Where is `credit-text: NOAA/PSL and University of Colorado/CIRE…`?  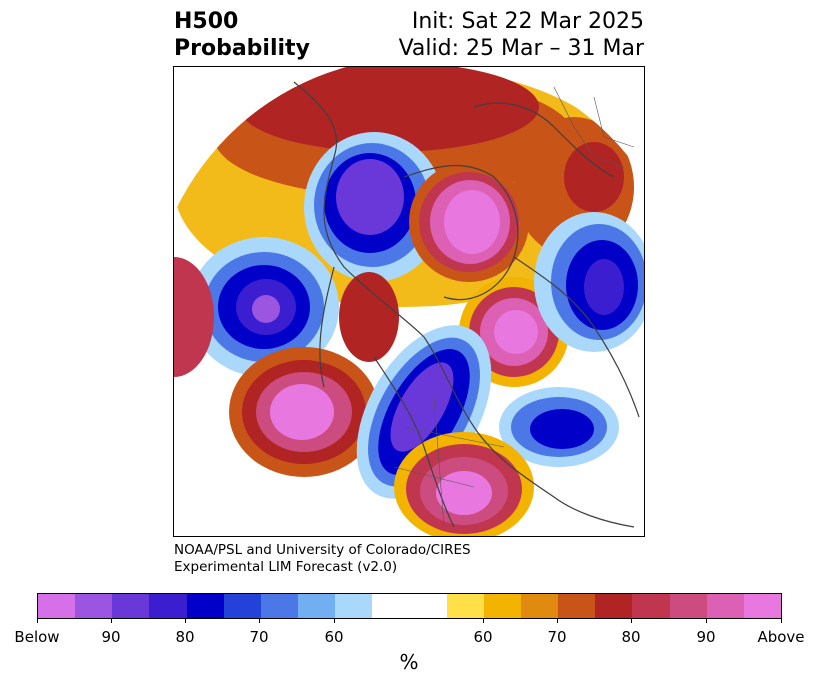 credit-text: NOAA/PSL and University of Colorado/CIRE… is located at coordinates (322, 559).